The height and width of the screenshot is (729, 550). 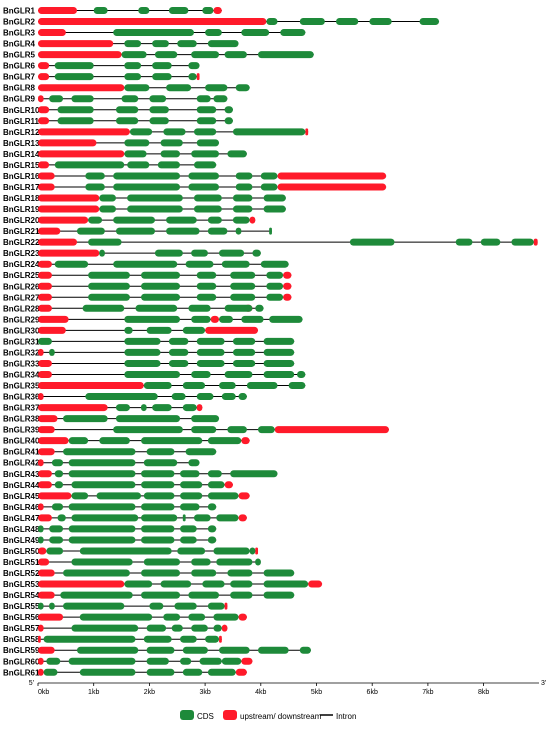 What do you see at coordinates (21, 297) in the screenshot?
I see `gene-label: BnGLR27` at bounding box center [21, 297].